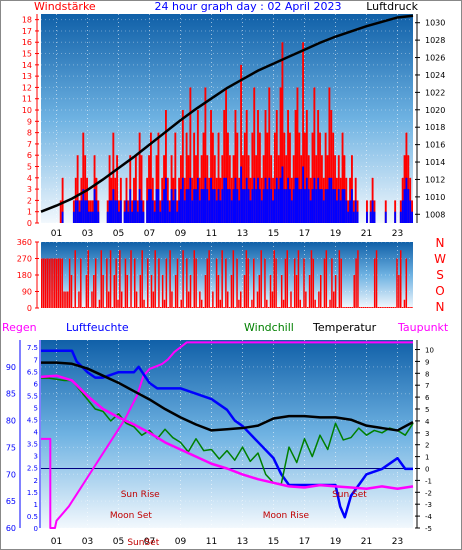 Image resolution: width=462 pixels, height=550 pixels. What do you see at coordinates (304, 542) in the screenshot?
I see `x-tick-bottom-17: 17` at bounding box center [304, 542].